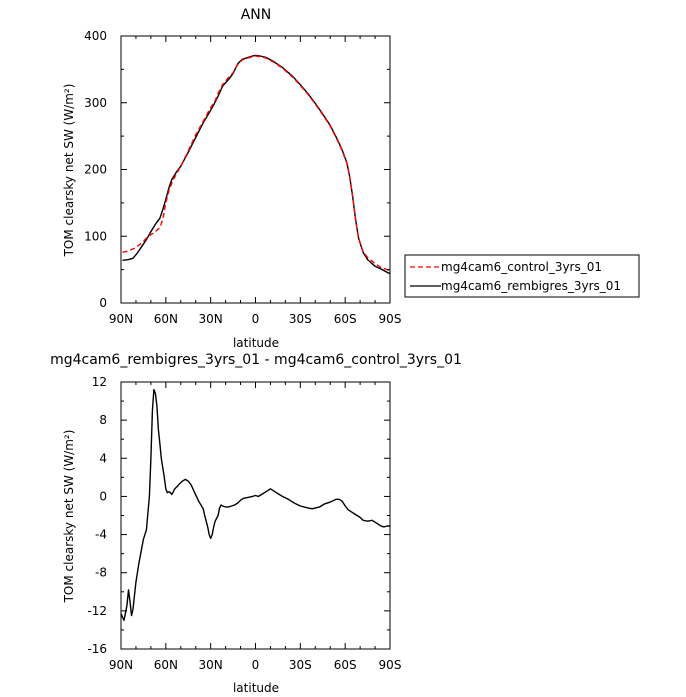  Describe the element at coordinates (103, 496) in the screenshot. I see `bottom-y-tick-label: 0` at that location.